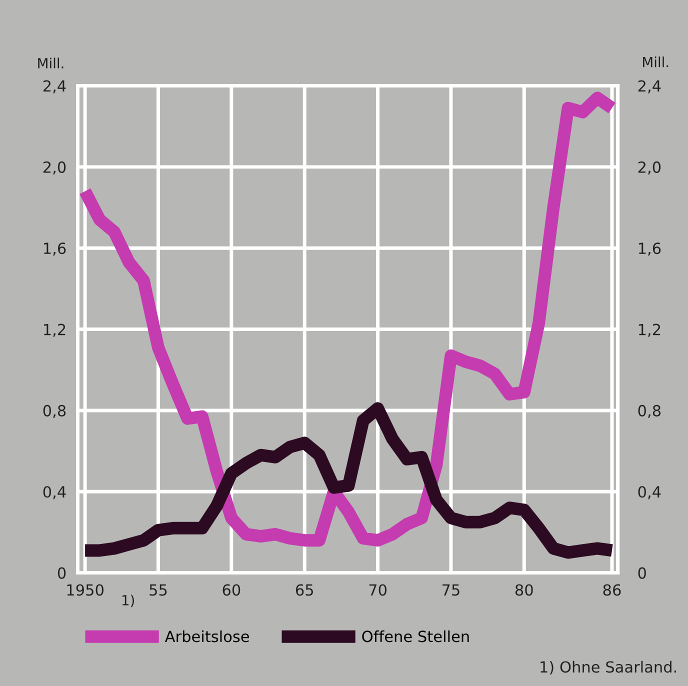 This screenshot has width=688, height=686. Describe the element at coordinates (54, 87) in the screenshot. I see `y-tick-label: 2,4` at that location.